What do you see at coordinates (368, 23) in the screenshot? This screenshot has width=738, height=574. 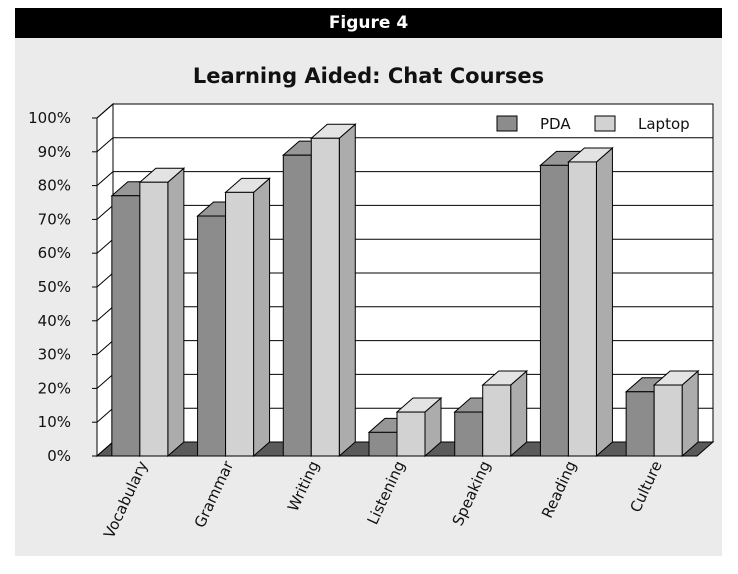 I see `figure-label: Figure 4` at bounding box center [368, 23].